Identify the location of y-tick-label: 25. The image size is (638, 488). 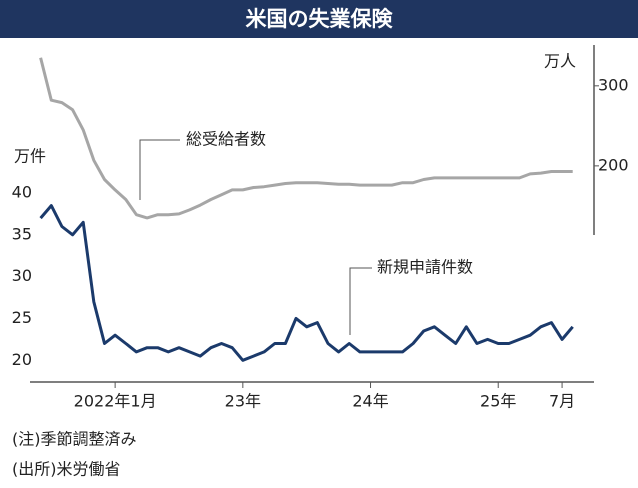
(22, 317).